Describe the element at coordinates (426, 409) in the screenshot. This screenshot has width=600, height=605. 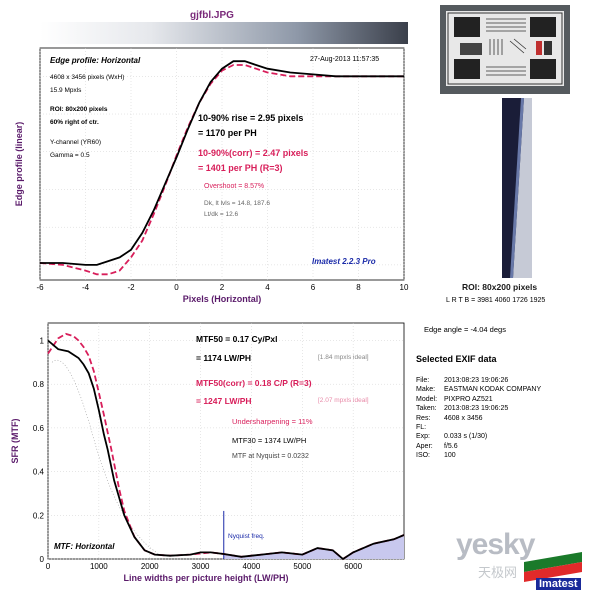
I see `exif-label: Taken:` at that location.